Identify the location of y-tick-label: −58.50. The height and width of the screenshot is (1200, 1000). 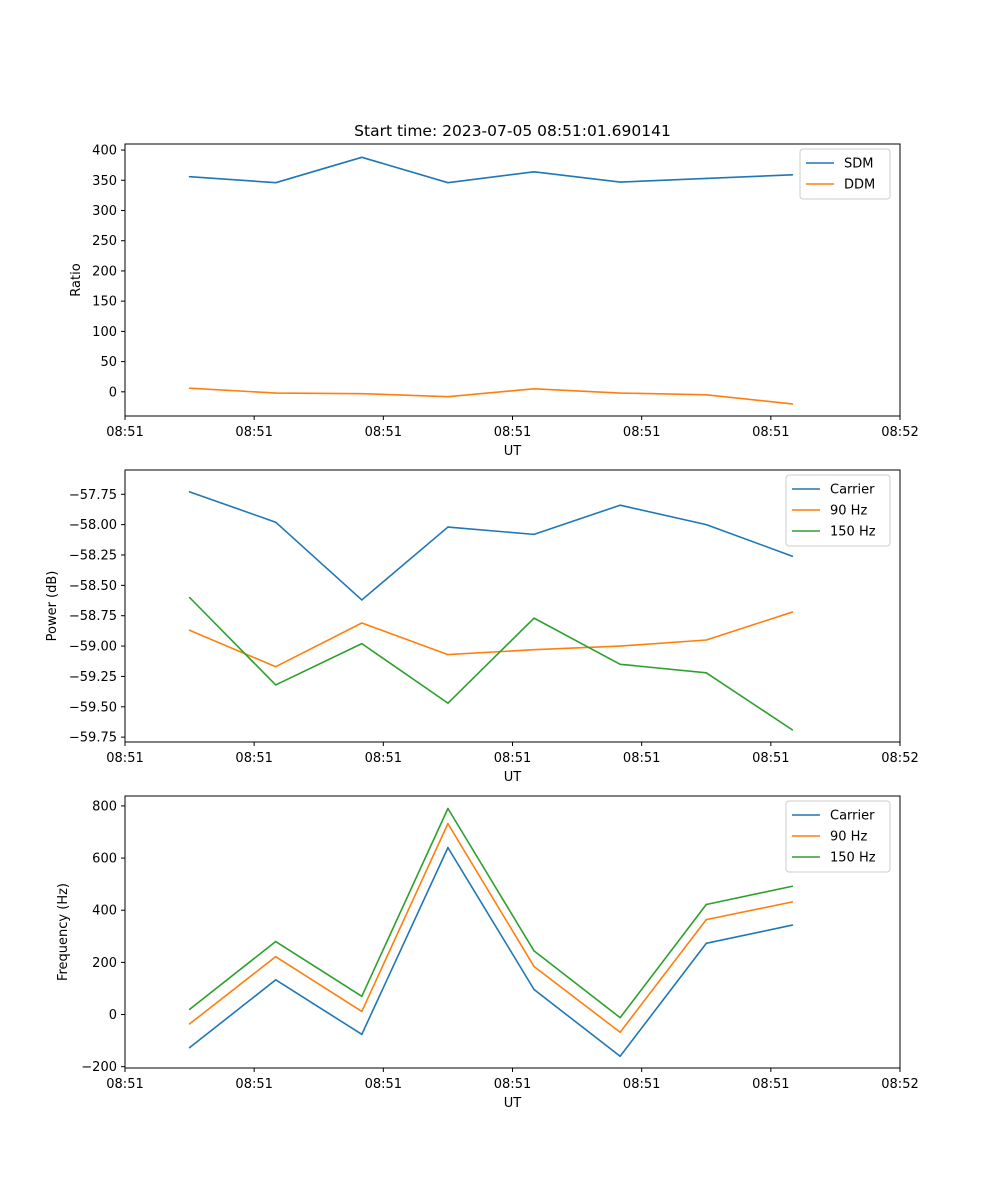
(93, 586).